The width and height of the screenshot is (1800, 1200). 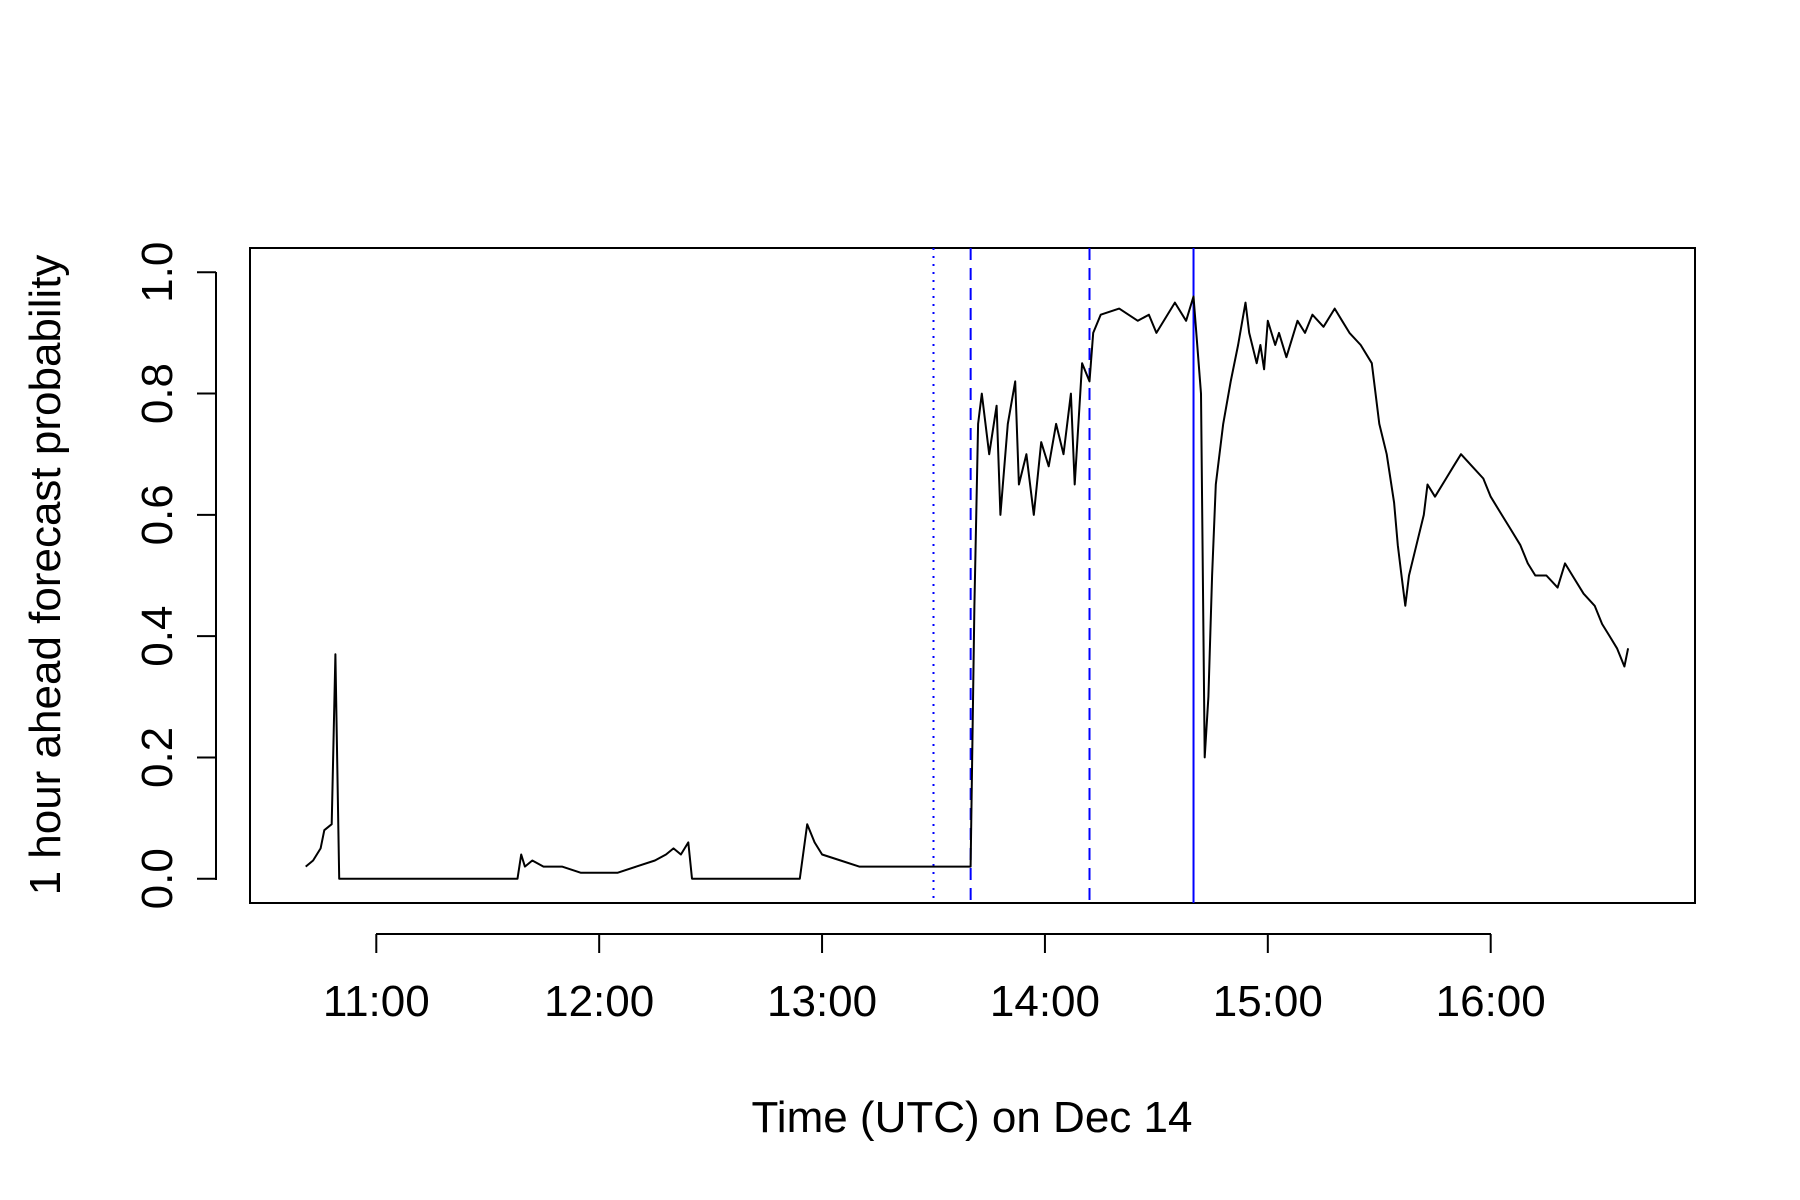 I want to click on x-tick-label-14-00: 14:00, so click(x=1045, y=1001).